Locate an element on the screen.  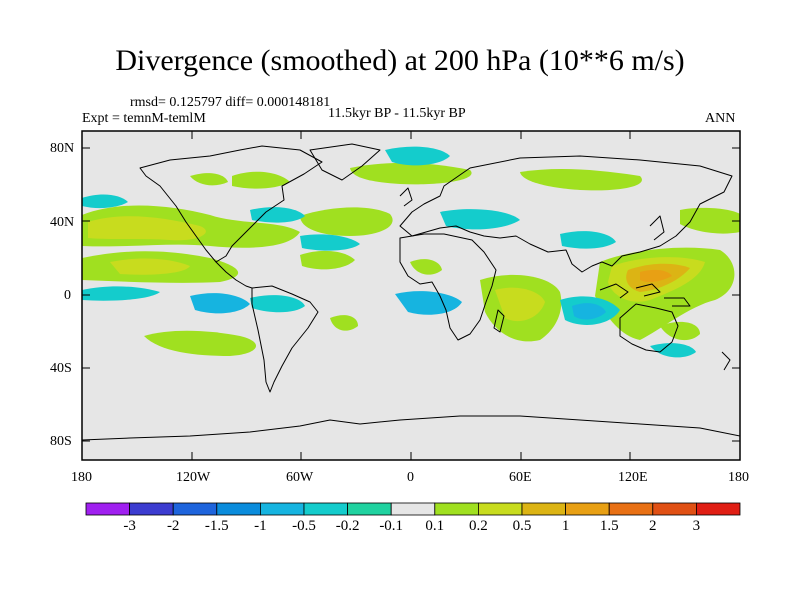
season-label: ANN is located at coordinates (720, 118).